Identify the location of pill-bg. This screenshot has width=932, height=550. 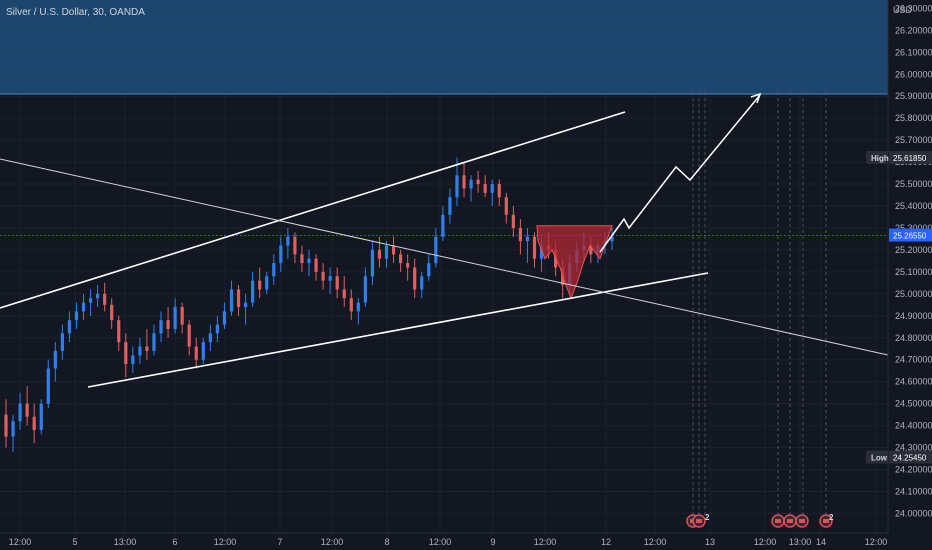
(910, 235).